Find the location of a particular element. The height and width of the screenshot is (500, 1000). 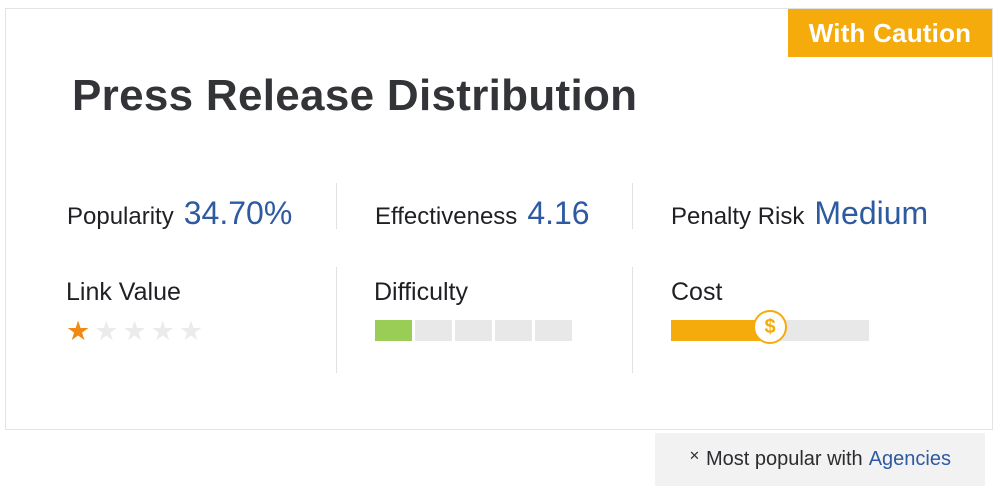

popularity-tag: ✕ Most popular with Agencies is located at coordinates (820, 459).